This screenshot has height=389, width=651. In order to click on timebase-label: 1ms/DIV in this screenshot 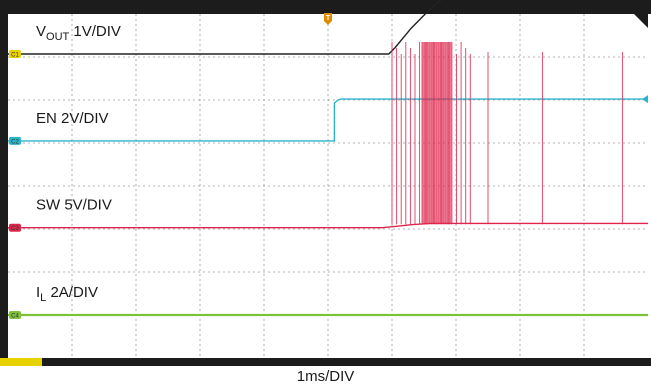, I will do `click(325, 376)`.